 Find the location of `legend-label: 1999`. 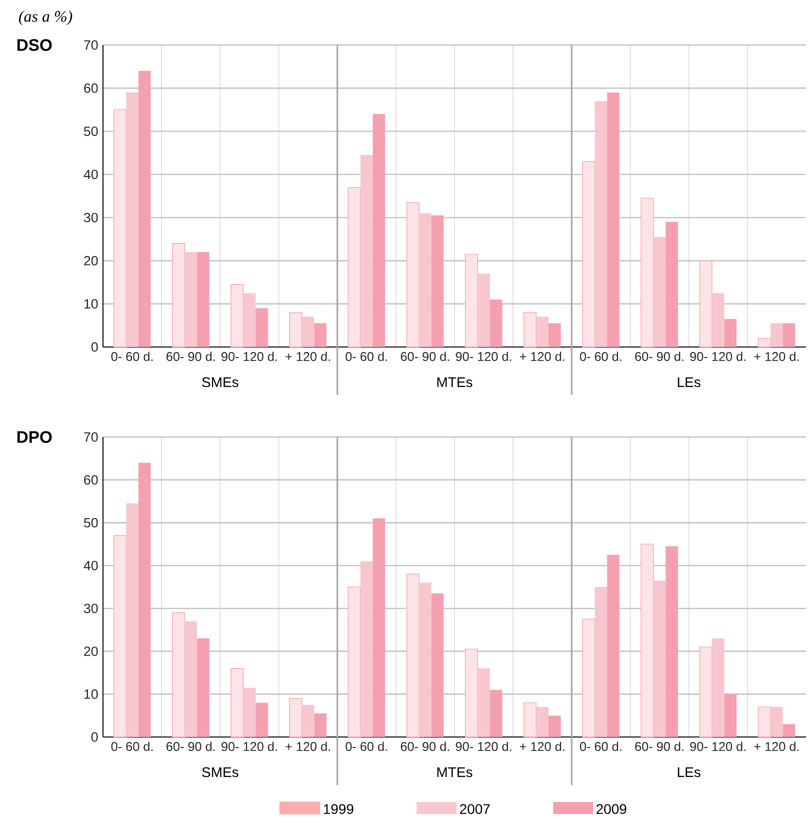

legend-label: 1999 is located at coordinates (339, 809).